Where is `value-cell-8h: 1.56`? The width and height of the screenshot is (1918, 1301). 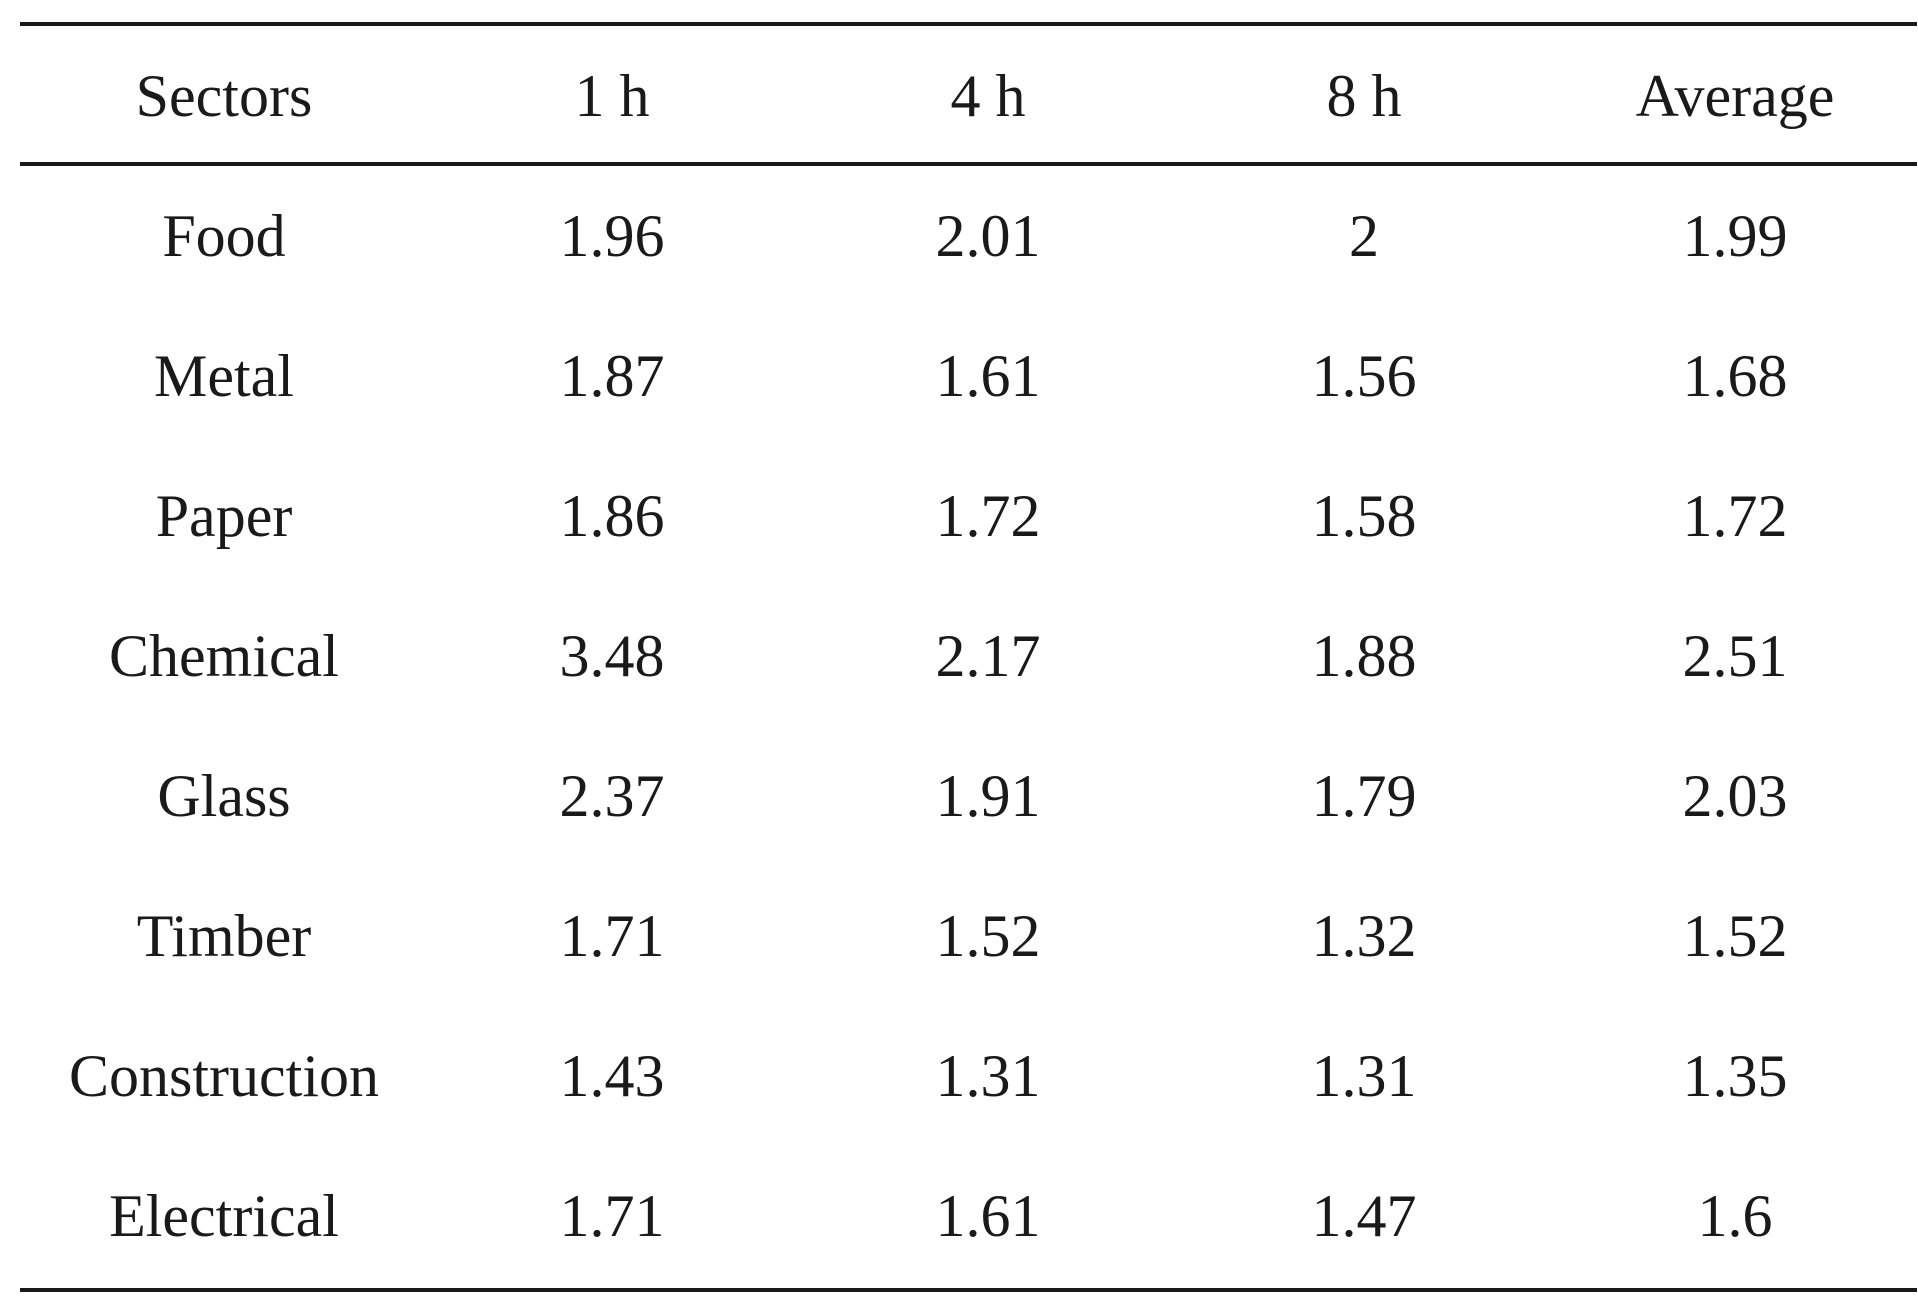 value-cell-8h: 1.56 is located at coordinates (1364, 376).